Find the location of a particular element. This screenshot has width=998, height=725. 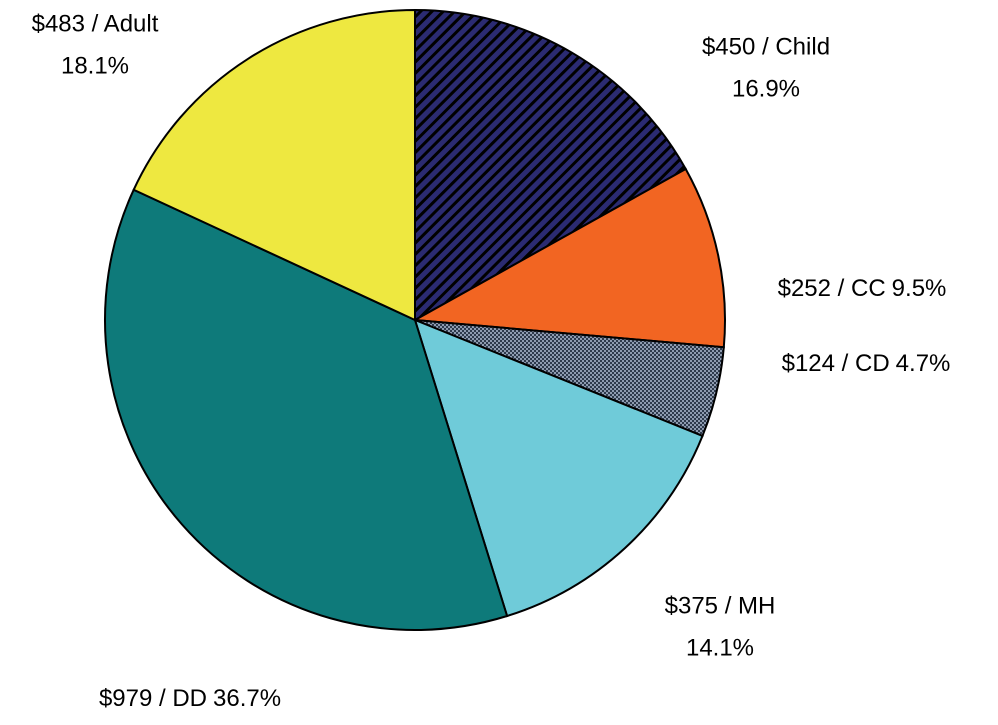

value-label: 4.7% is located at coordinates (923, 363).